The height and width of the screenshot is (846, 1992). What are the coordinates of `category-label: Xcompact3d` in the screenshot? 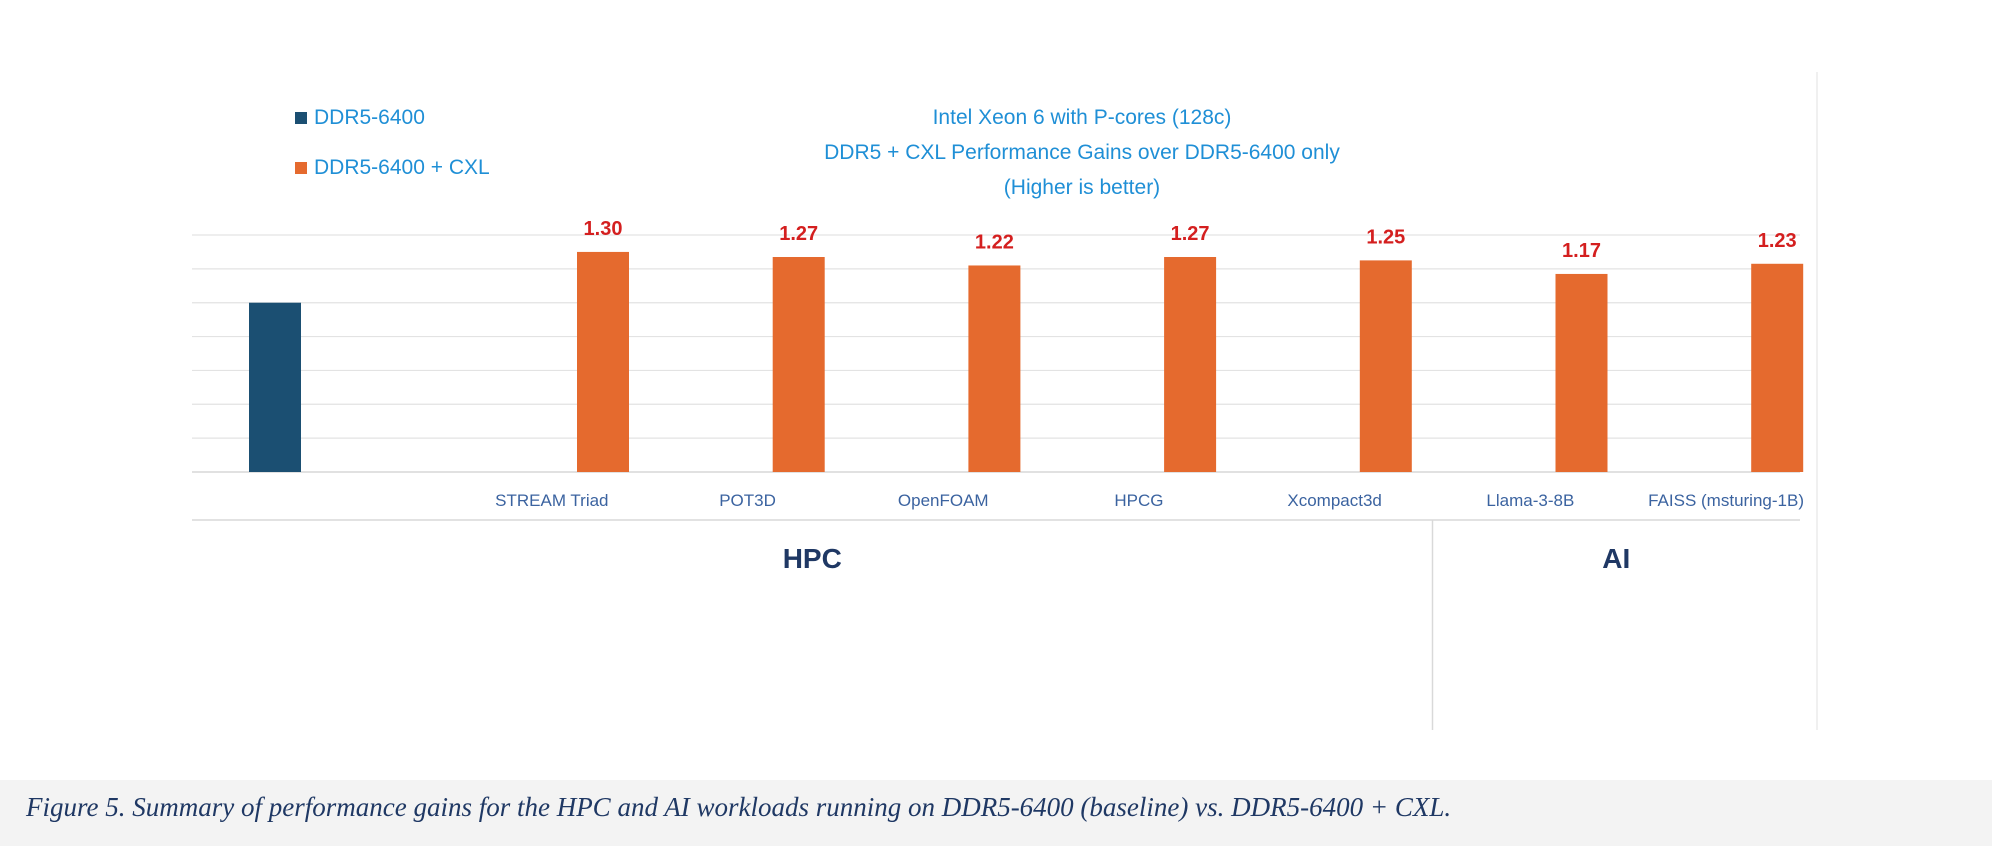 It's located at (1334, 500).